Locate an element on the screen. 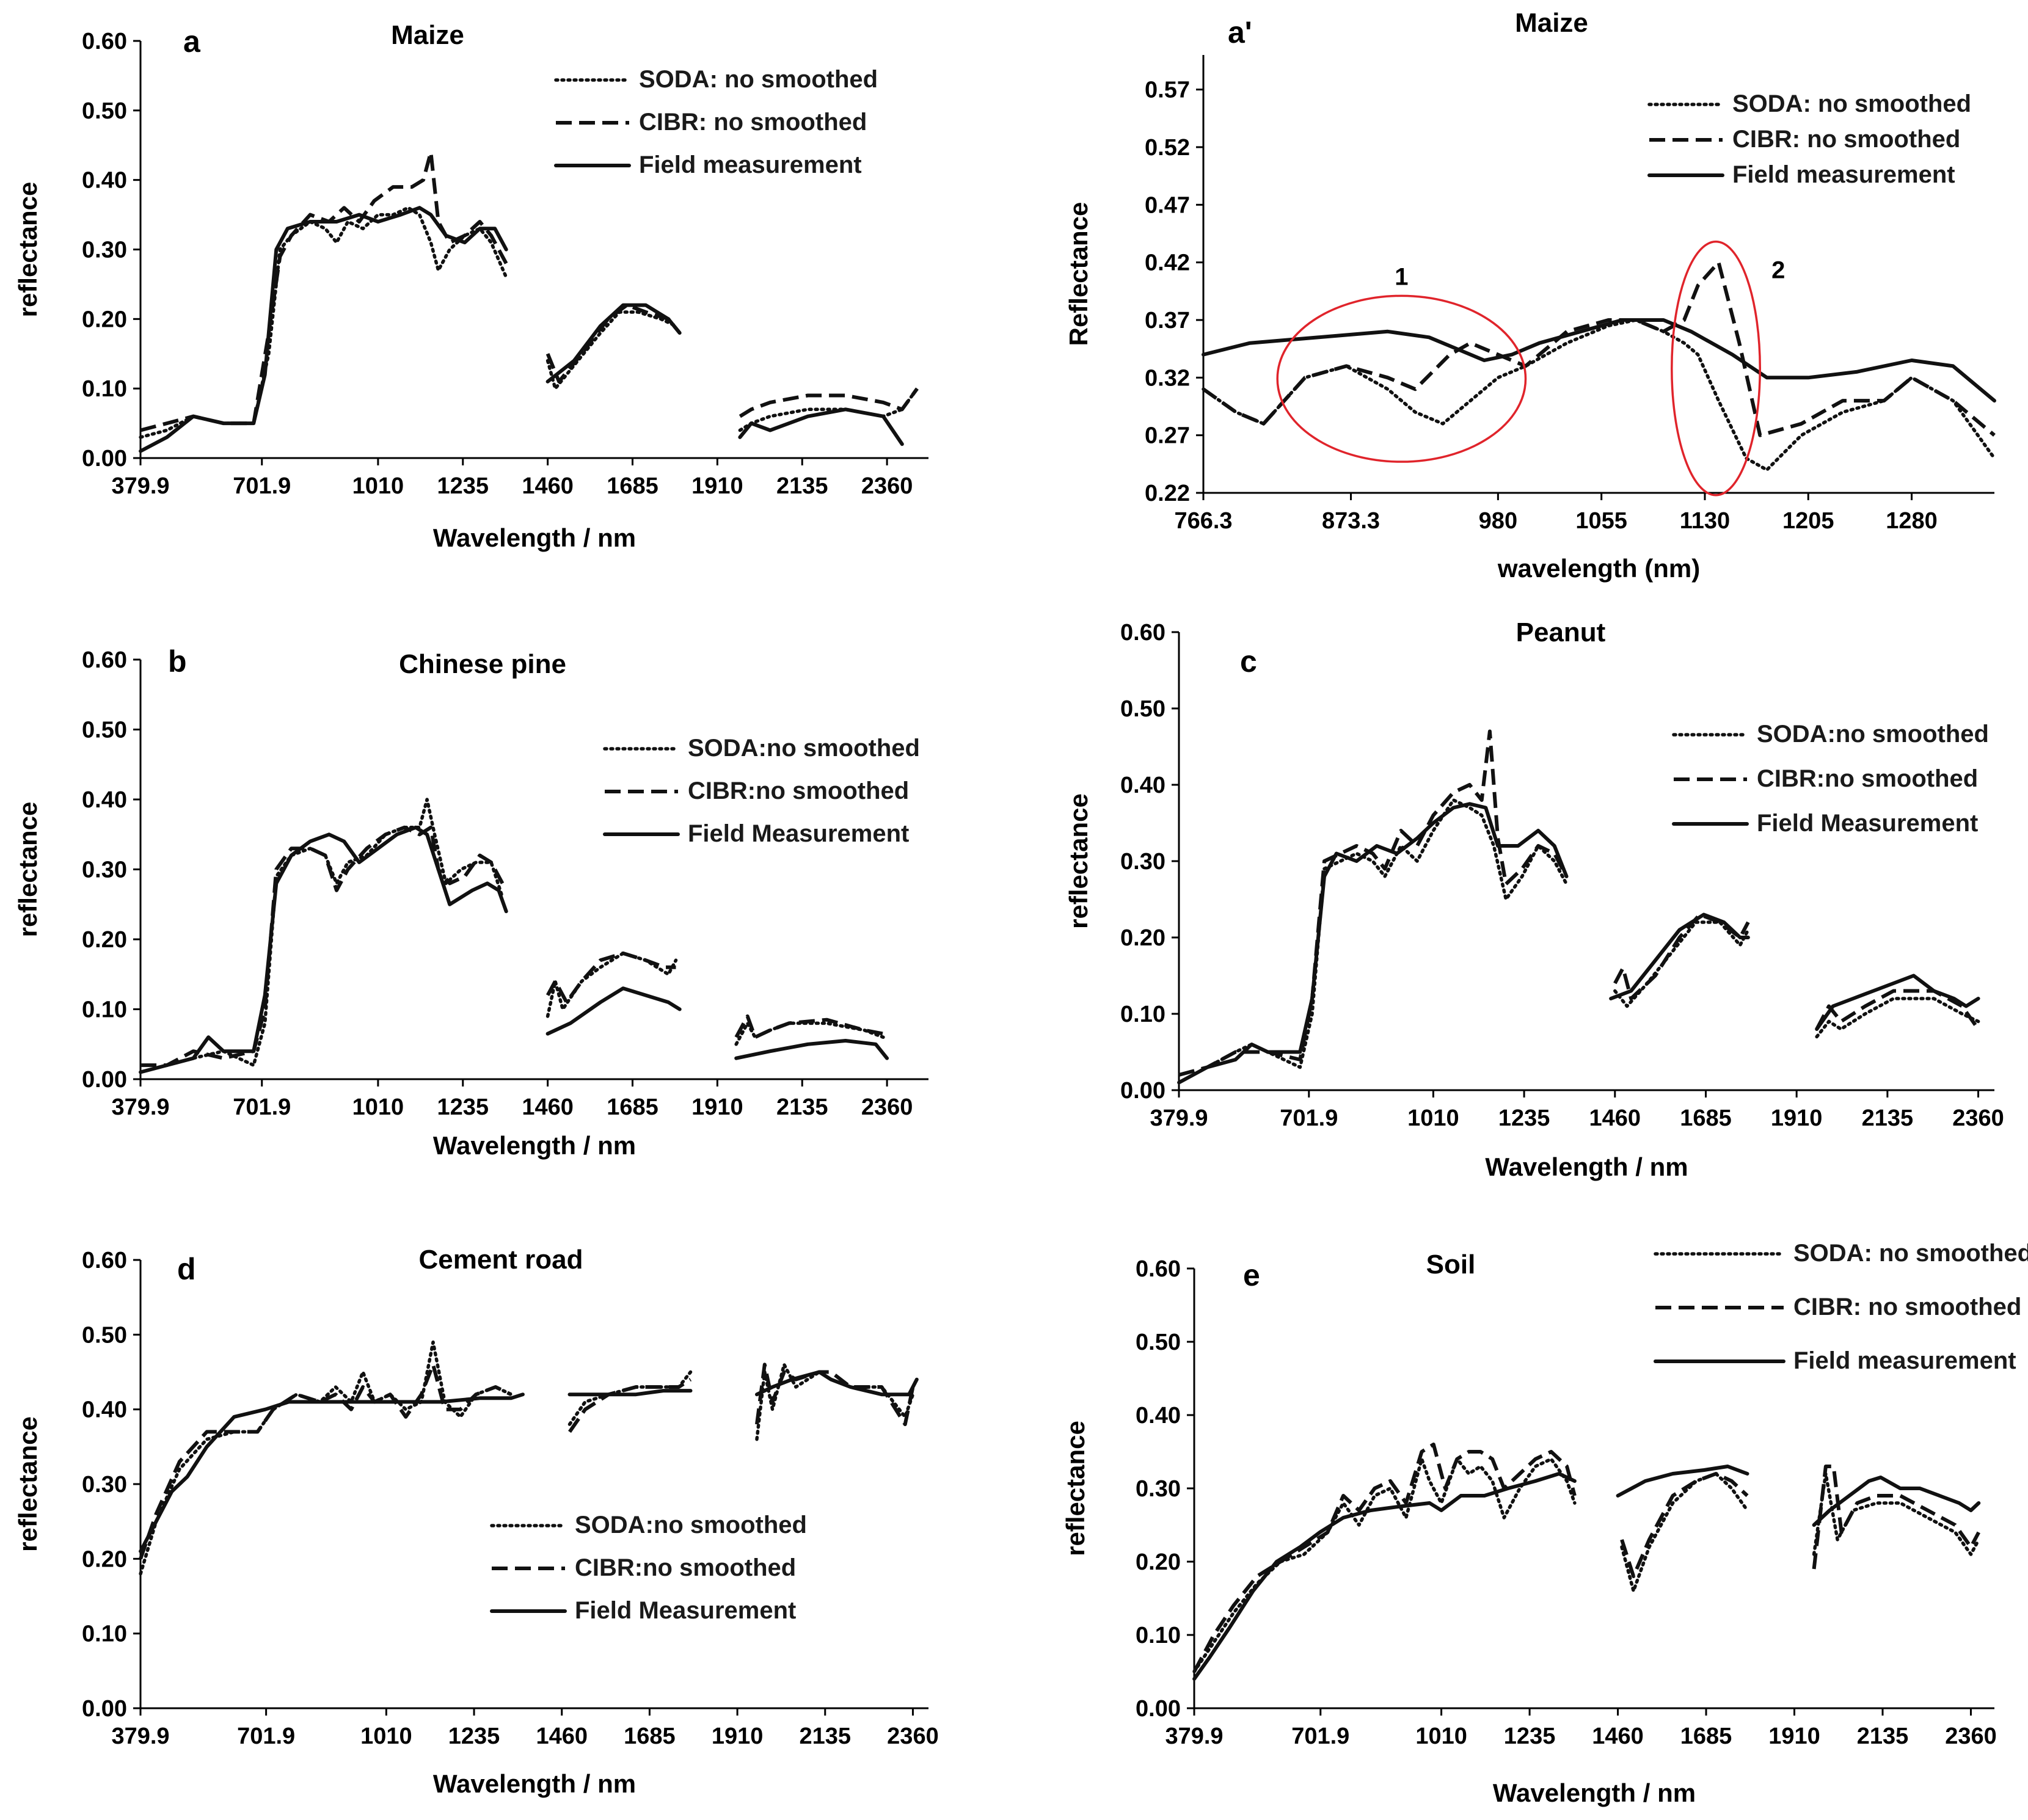 The width and height of the screenshot is (2028, 1820). y-tick-label: 0.60 is located at coordinates (104, 660).